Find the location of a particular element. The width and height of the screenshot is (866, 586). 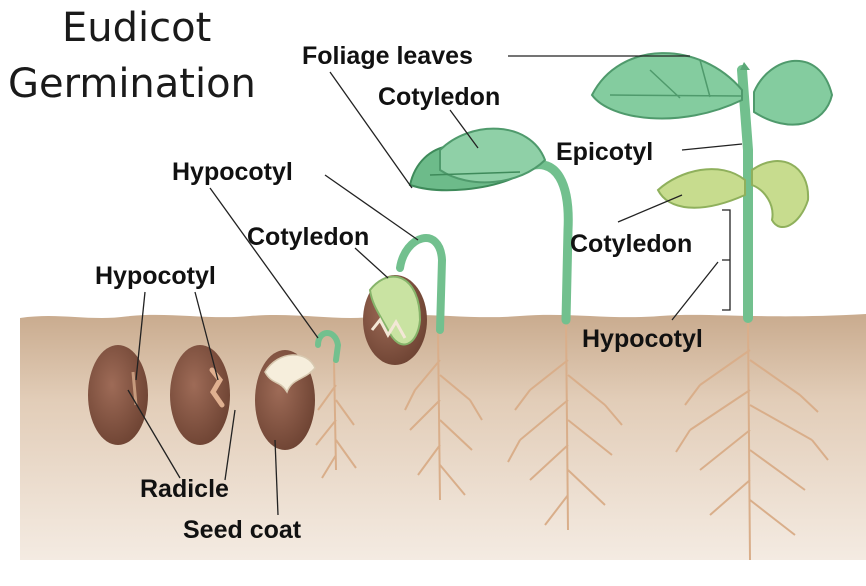

leader-cotyledon-mid is located at coordinates (371, 263).